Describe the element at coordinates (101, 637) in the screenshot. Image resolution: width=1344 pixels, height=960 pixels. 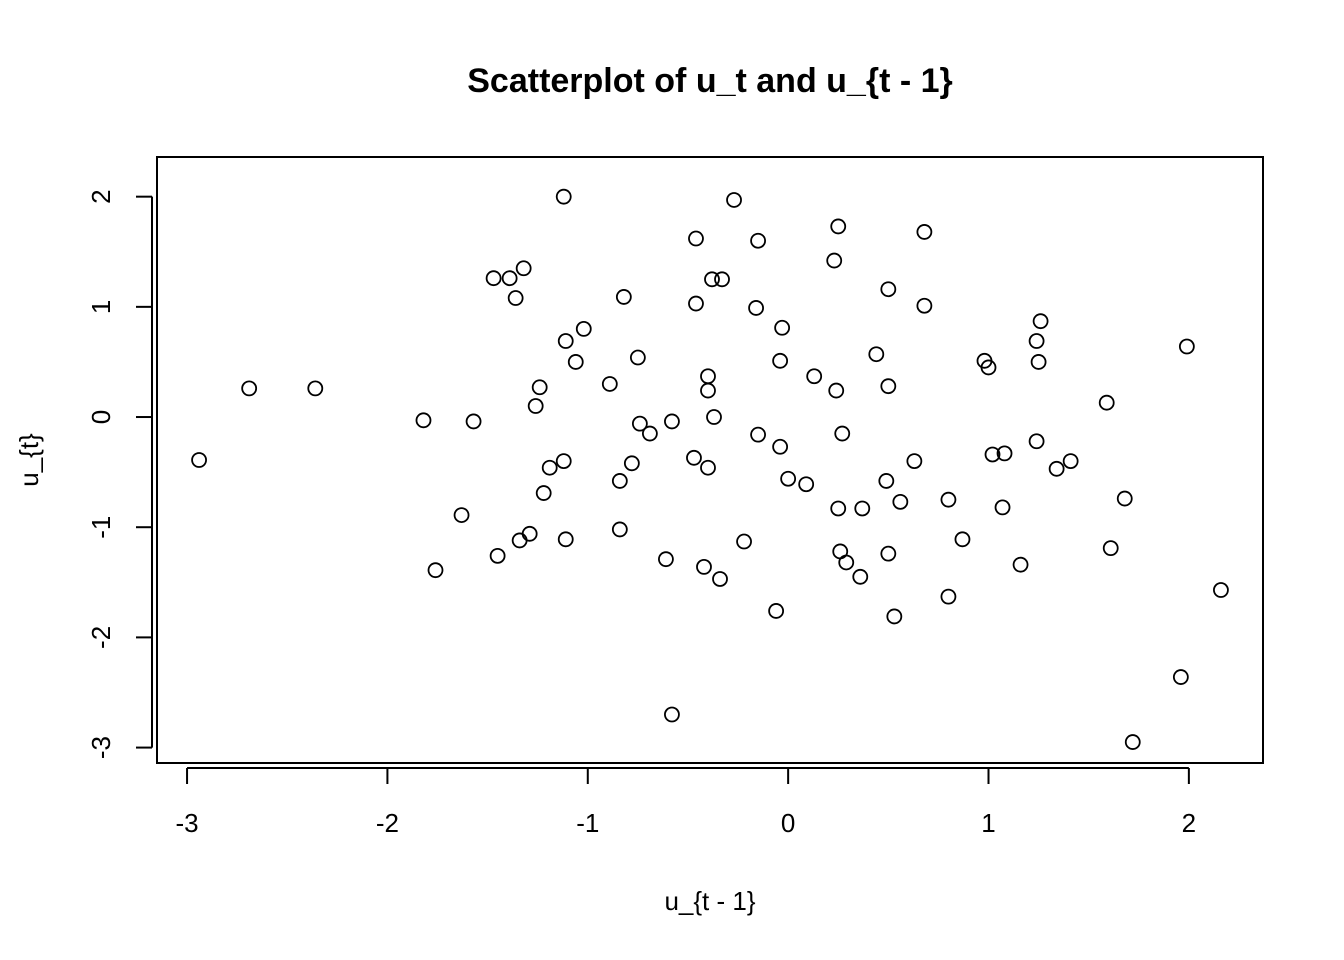
I see `y-tick-label: -2` at that location.